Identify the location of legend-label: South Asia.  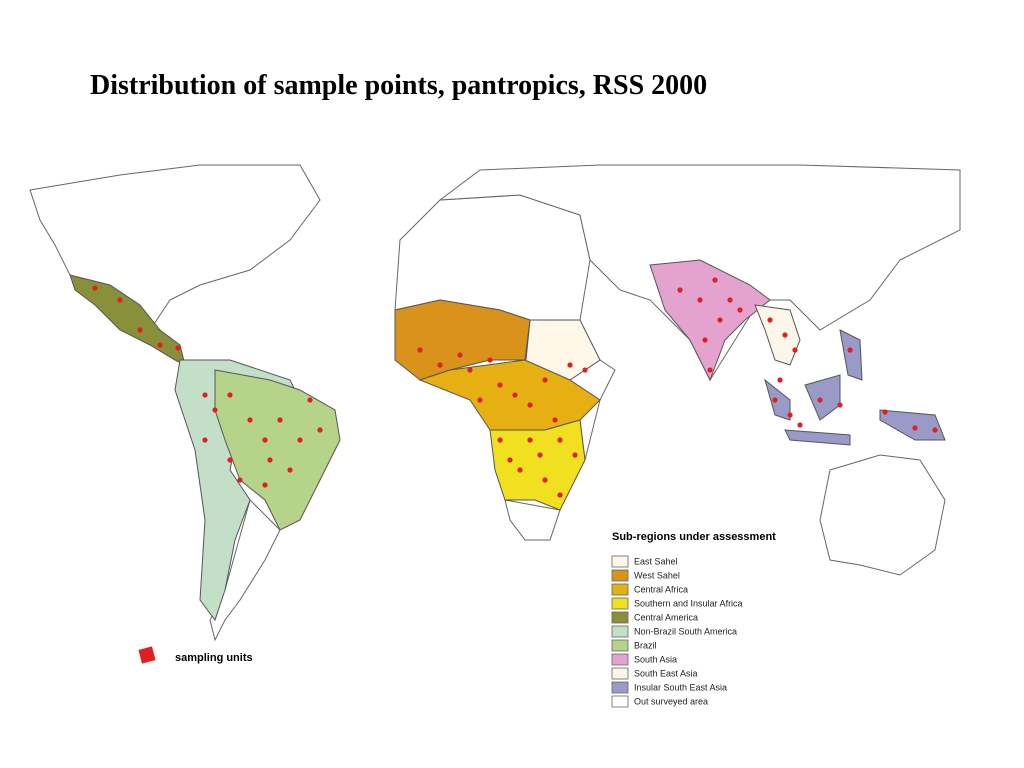
(655, 659).